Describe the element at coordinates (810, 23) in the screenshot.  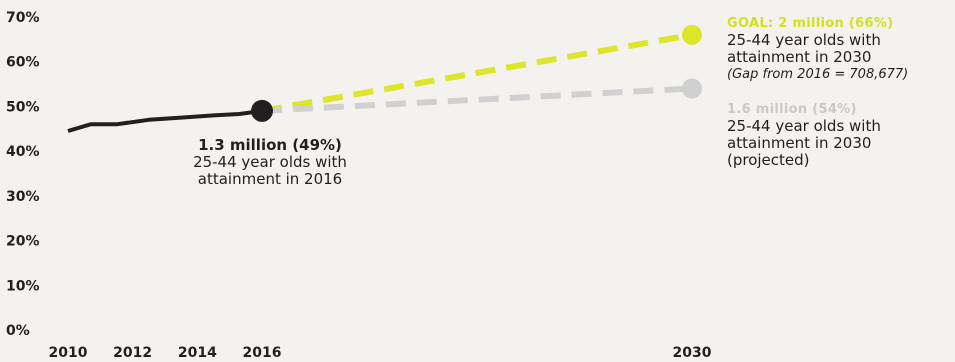
I see `annotation-goal-headline: GOAL: 2 million (66%)` at that location.